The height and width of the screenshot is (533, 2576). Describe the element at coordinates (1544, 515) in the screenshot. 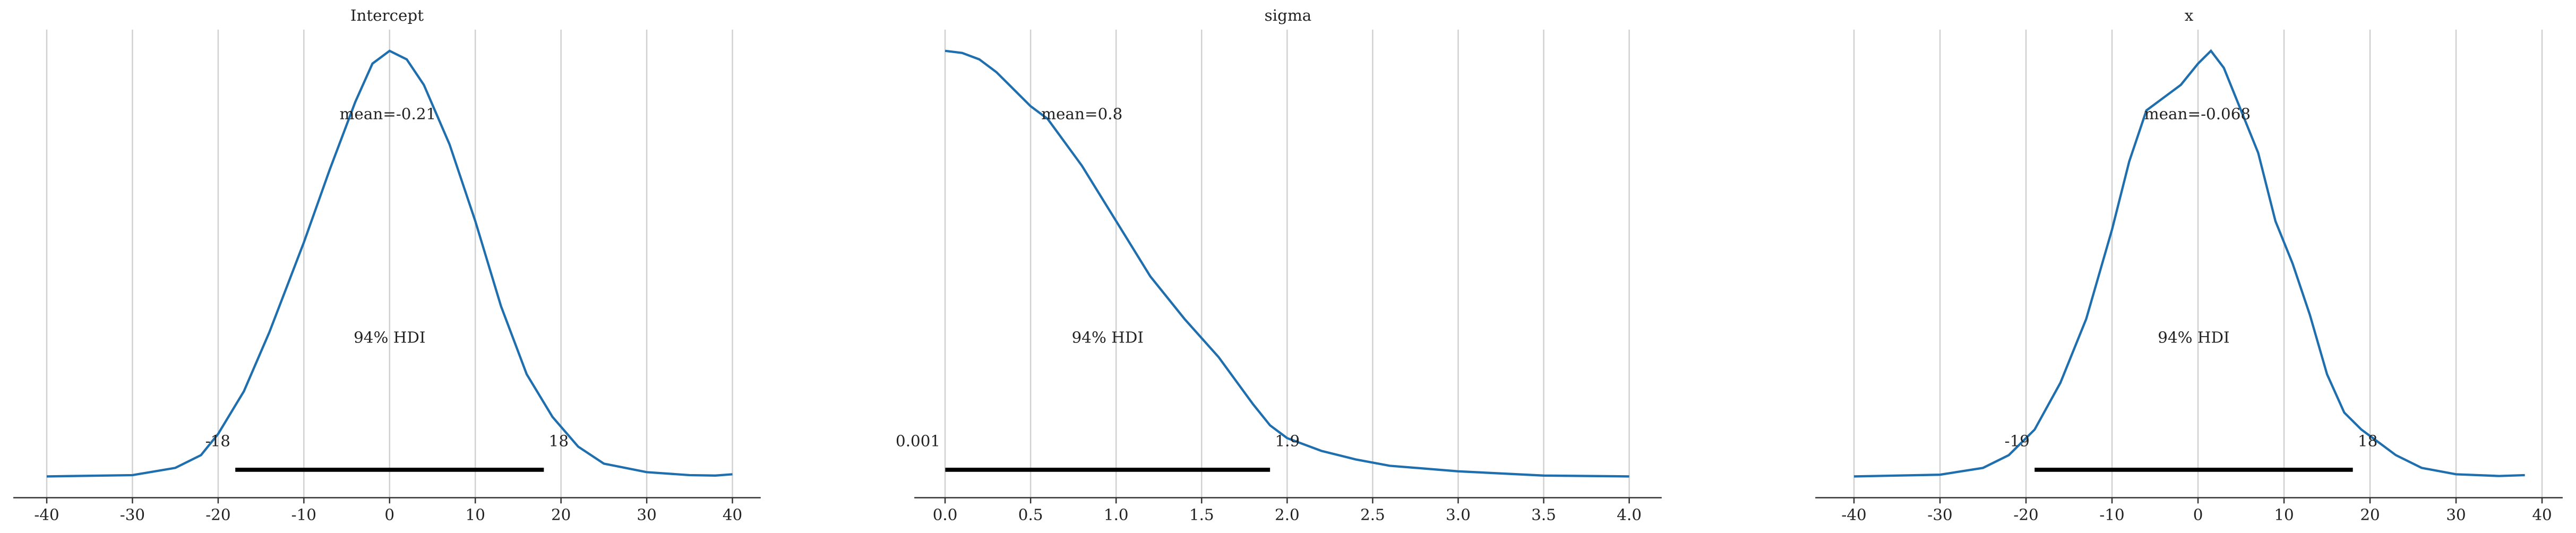

I see `x-tick-label: 3.5` at that location.